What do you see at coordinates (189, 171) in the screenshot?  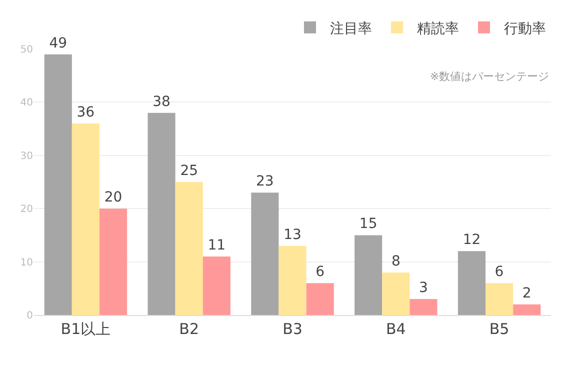 I see `data-label: 25` at bounding box center [189, 171].